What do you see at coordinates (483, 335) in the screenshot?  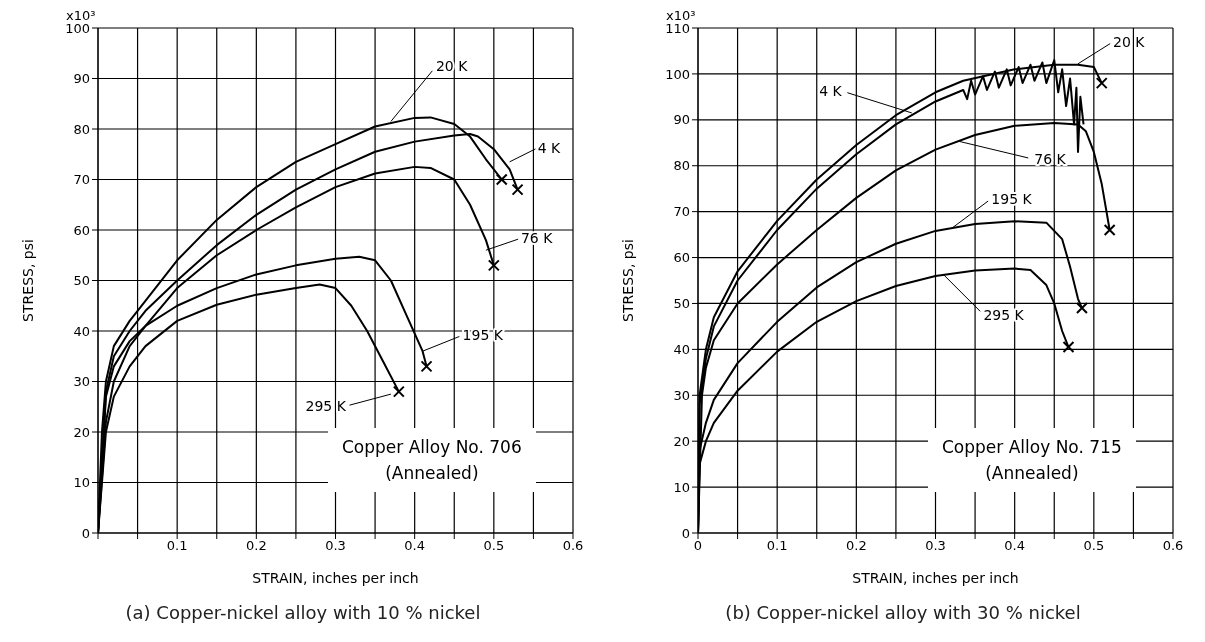 I see `annotation: 195 K` at bounding box center [483, 335].